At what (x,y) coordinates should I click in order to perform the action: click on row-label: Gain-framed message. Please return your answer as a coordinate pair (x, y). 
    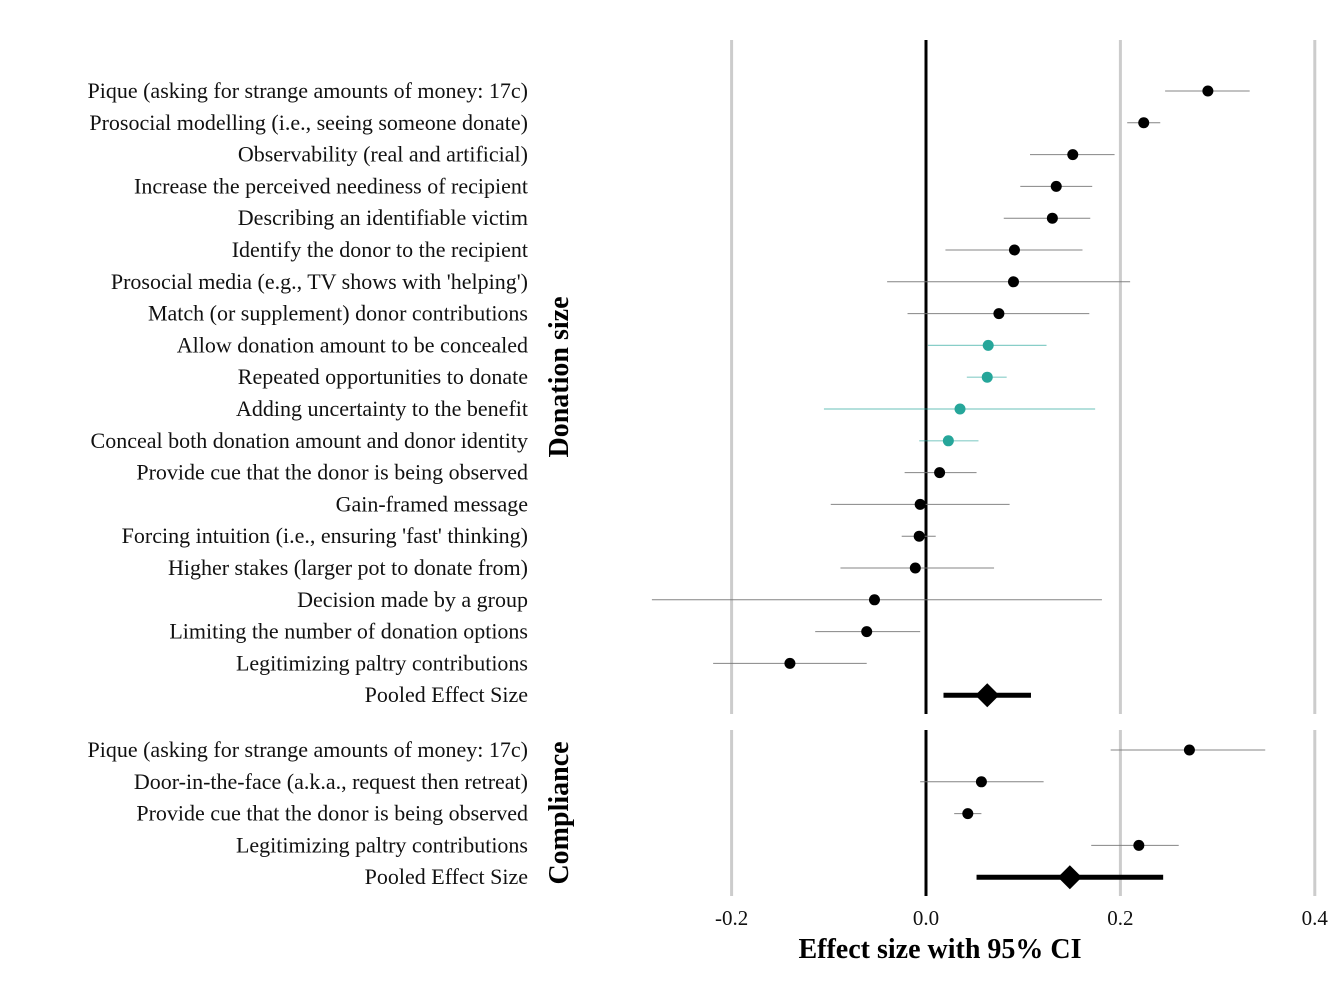
    Looking at the image, I should click on (432, 503).